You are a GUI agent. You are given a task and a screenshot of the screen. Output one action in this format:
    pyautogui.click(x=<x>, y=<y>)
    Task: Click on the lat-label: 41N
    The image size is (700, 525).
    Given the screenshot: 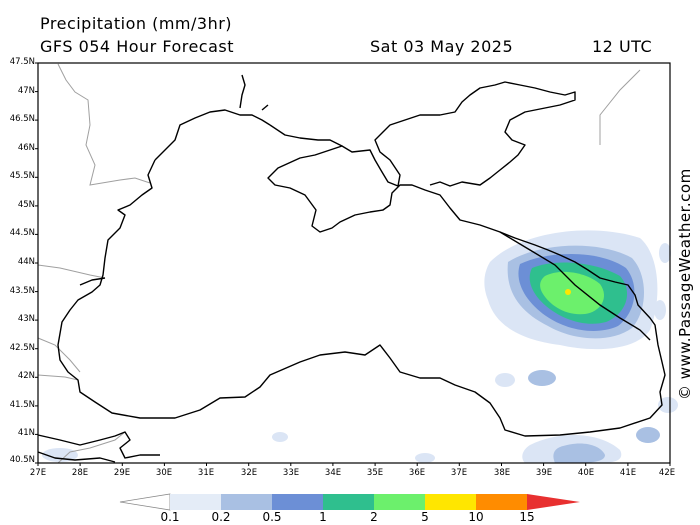 What is the action you would take?
    pyautogui.click(x=26, y=433)
    